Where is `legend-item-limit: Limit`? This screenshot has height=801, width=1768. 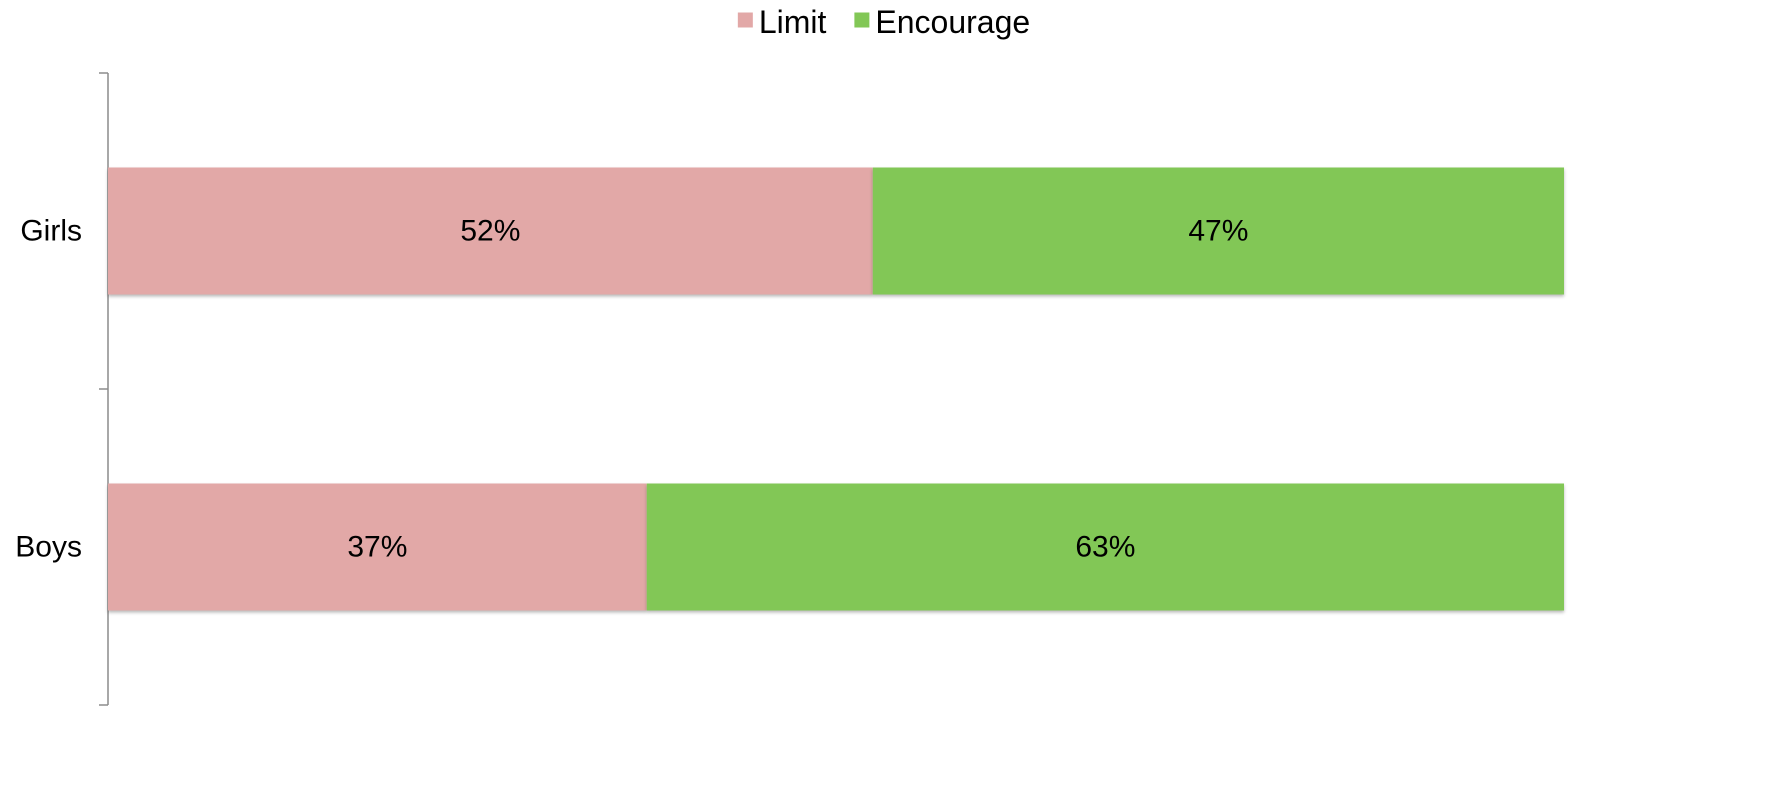
legend-item-limit: Limit is located at coordinates (782, 22).